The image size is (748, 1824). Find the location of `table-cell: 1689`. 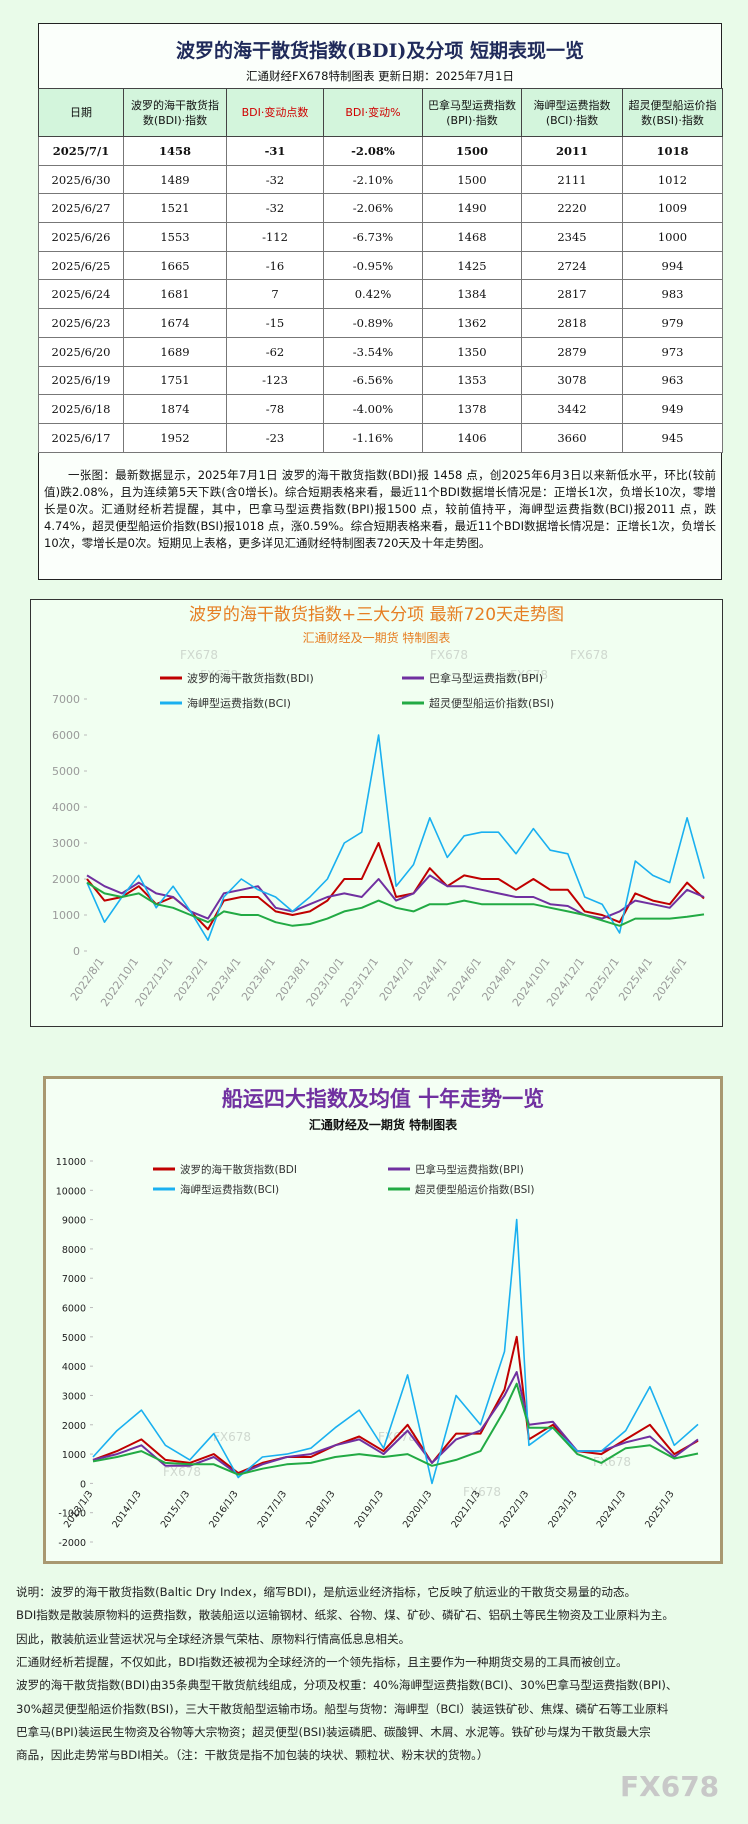

table-cell: 1689 is located at coordinates (175, 351).